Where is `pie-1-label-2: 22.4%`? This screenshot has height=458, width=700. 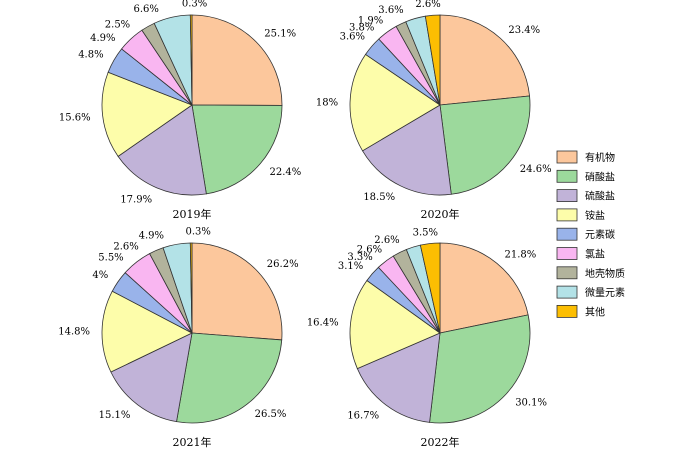 pie-1-label-2: 22.4% is located at coordinates (286, 172).